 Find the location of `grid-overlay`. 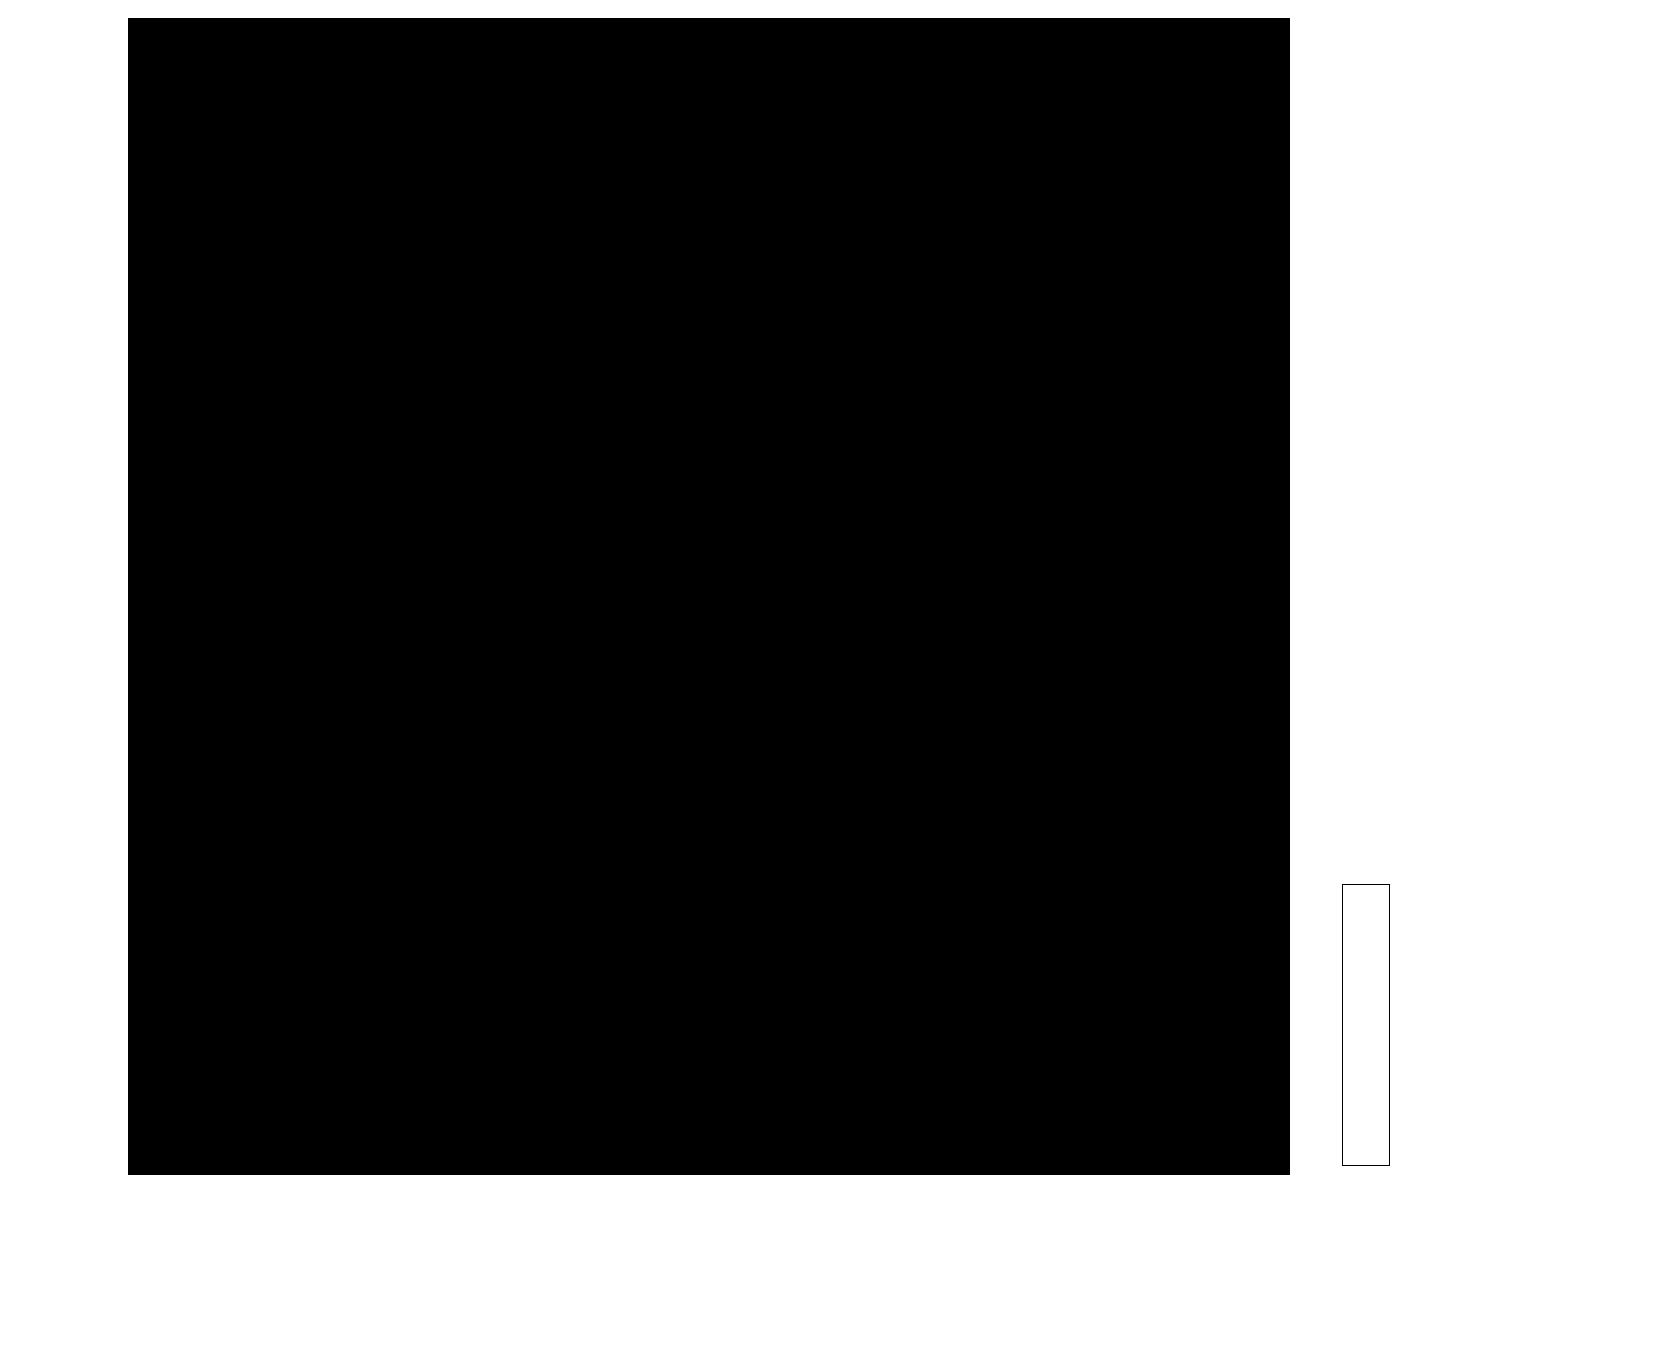

grid-overlay is located at coordinates (278, 93).